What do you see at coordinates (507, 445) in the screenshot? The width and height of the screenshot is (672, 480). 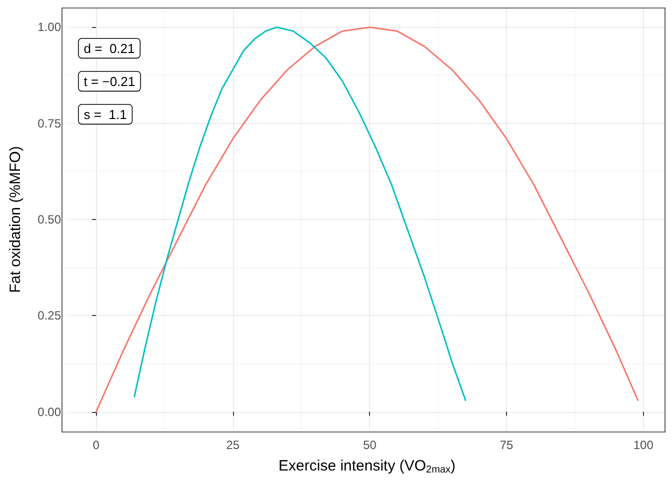 I see `x-tick-label: 75` at bounding box center [507, 445].